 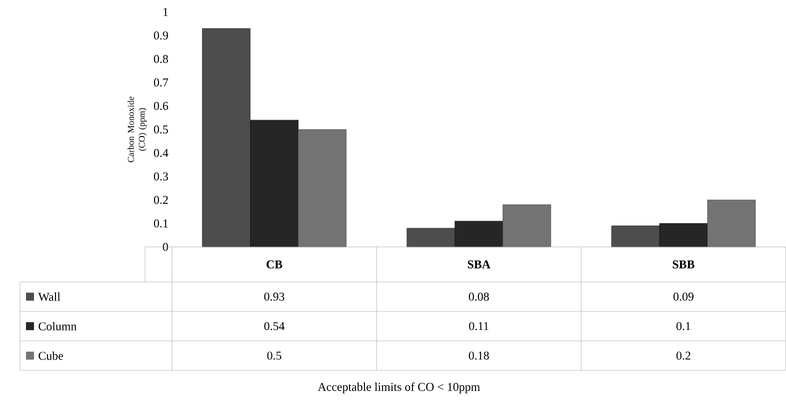 I want to click on legend-label: Wall, so click(x=49, y=296).